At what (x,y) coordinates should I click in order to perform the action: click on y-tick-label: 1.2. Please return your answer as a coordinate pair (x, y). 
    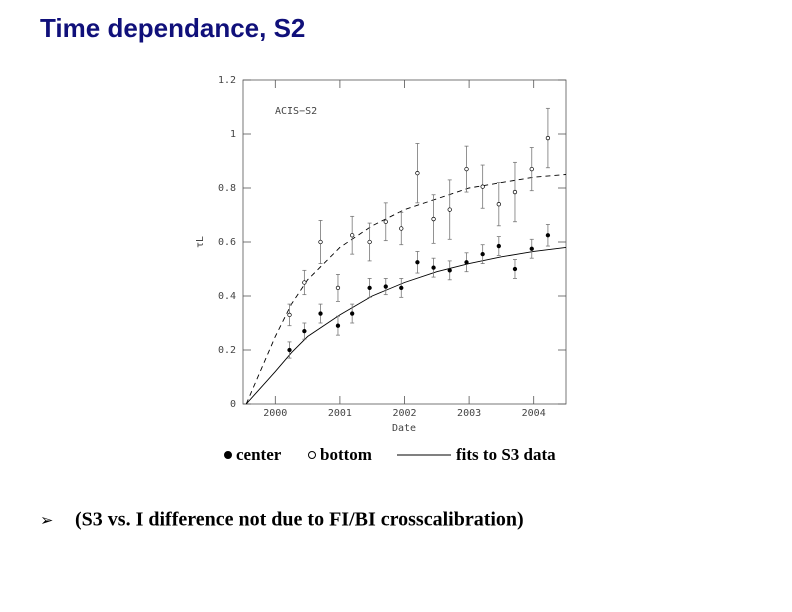
    Looking at the image, I should click on (227, 80).